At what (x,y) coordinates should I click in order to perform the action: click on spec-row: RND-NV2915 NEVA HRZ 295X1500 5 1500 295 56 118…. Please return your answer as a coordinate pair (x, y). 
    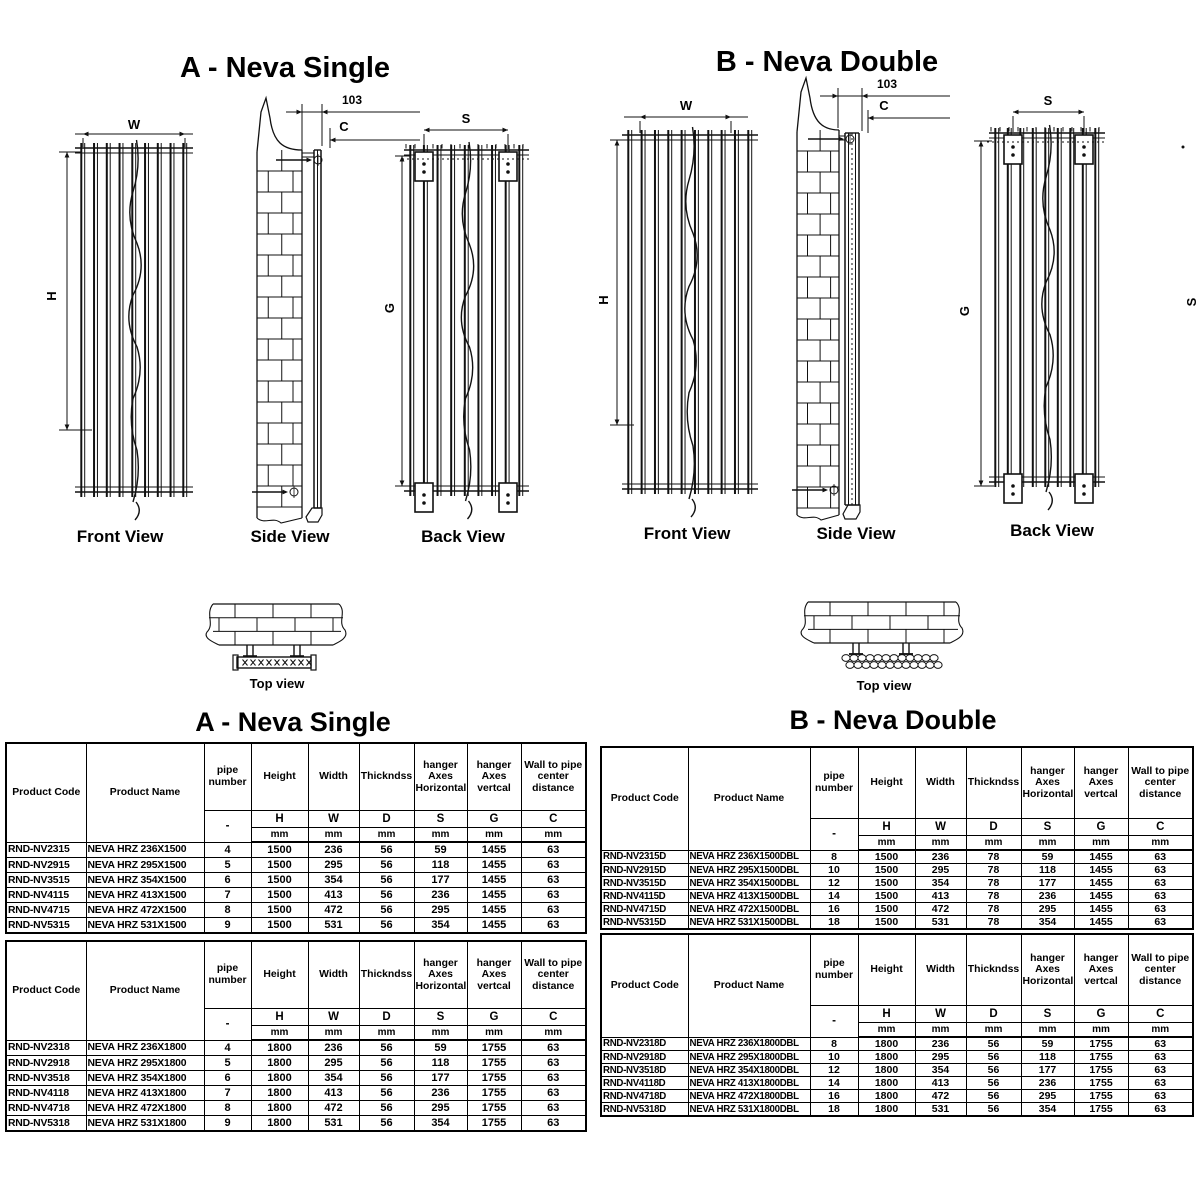
    Looking at the image, I should click on (296, 865).